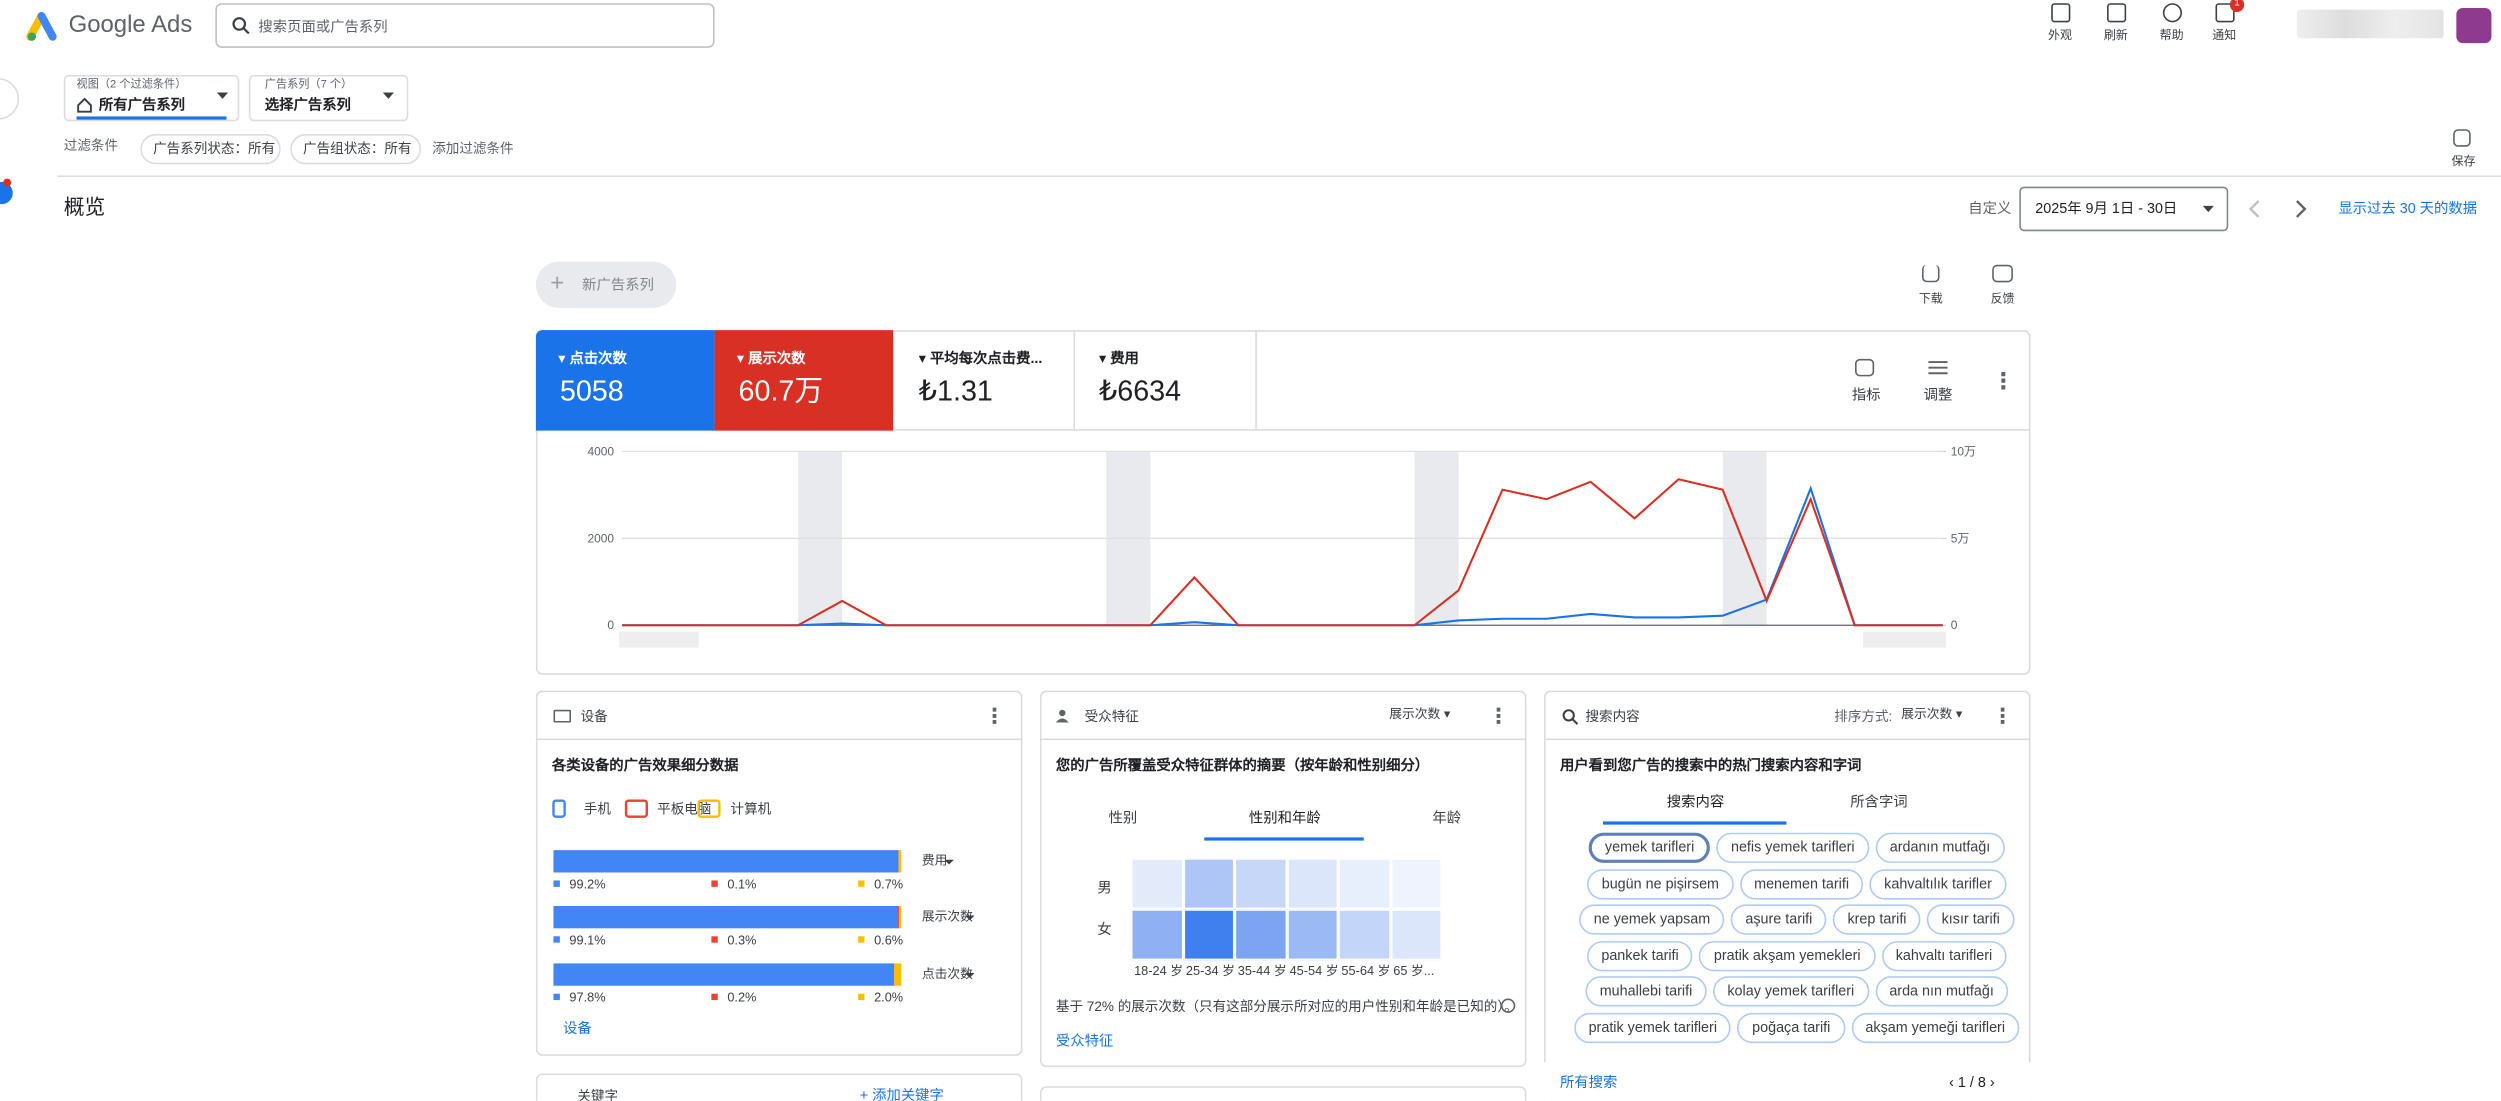 The height and width of the screenshot is (1101, 2501). Describe the element at coordinates (1158, 971) in the screenshot. I see `column-label: 18-24 岁` at that location.